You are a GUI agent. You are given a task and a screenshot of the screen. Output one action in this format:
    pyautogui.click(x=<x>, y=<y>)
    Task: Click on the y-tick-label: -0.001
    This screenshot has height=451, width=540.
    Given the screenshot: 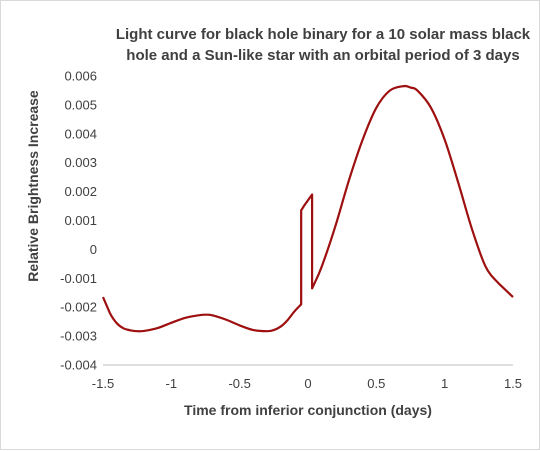 What is the action you would take?
    pyautogui.click(x=78, y=278)
    